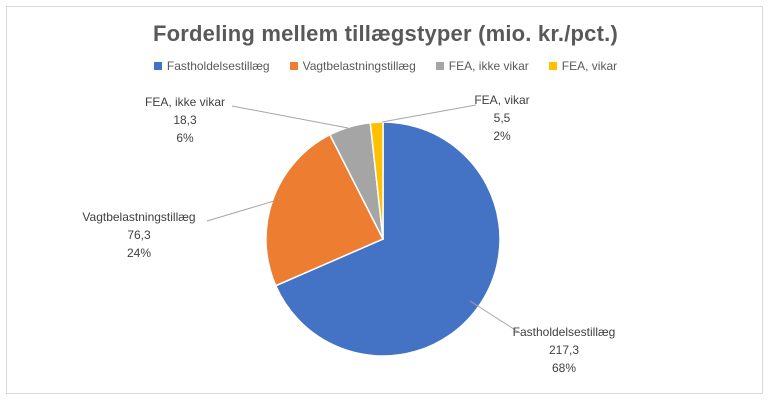  Describe the element at coordinates (359, 66) in the screenshot. I see `legend-label-vagtbelastningstillaeg: Vagtbelastningstillæg` at that location.